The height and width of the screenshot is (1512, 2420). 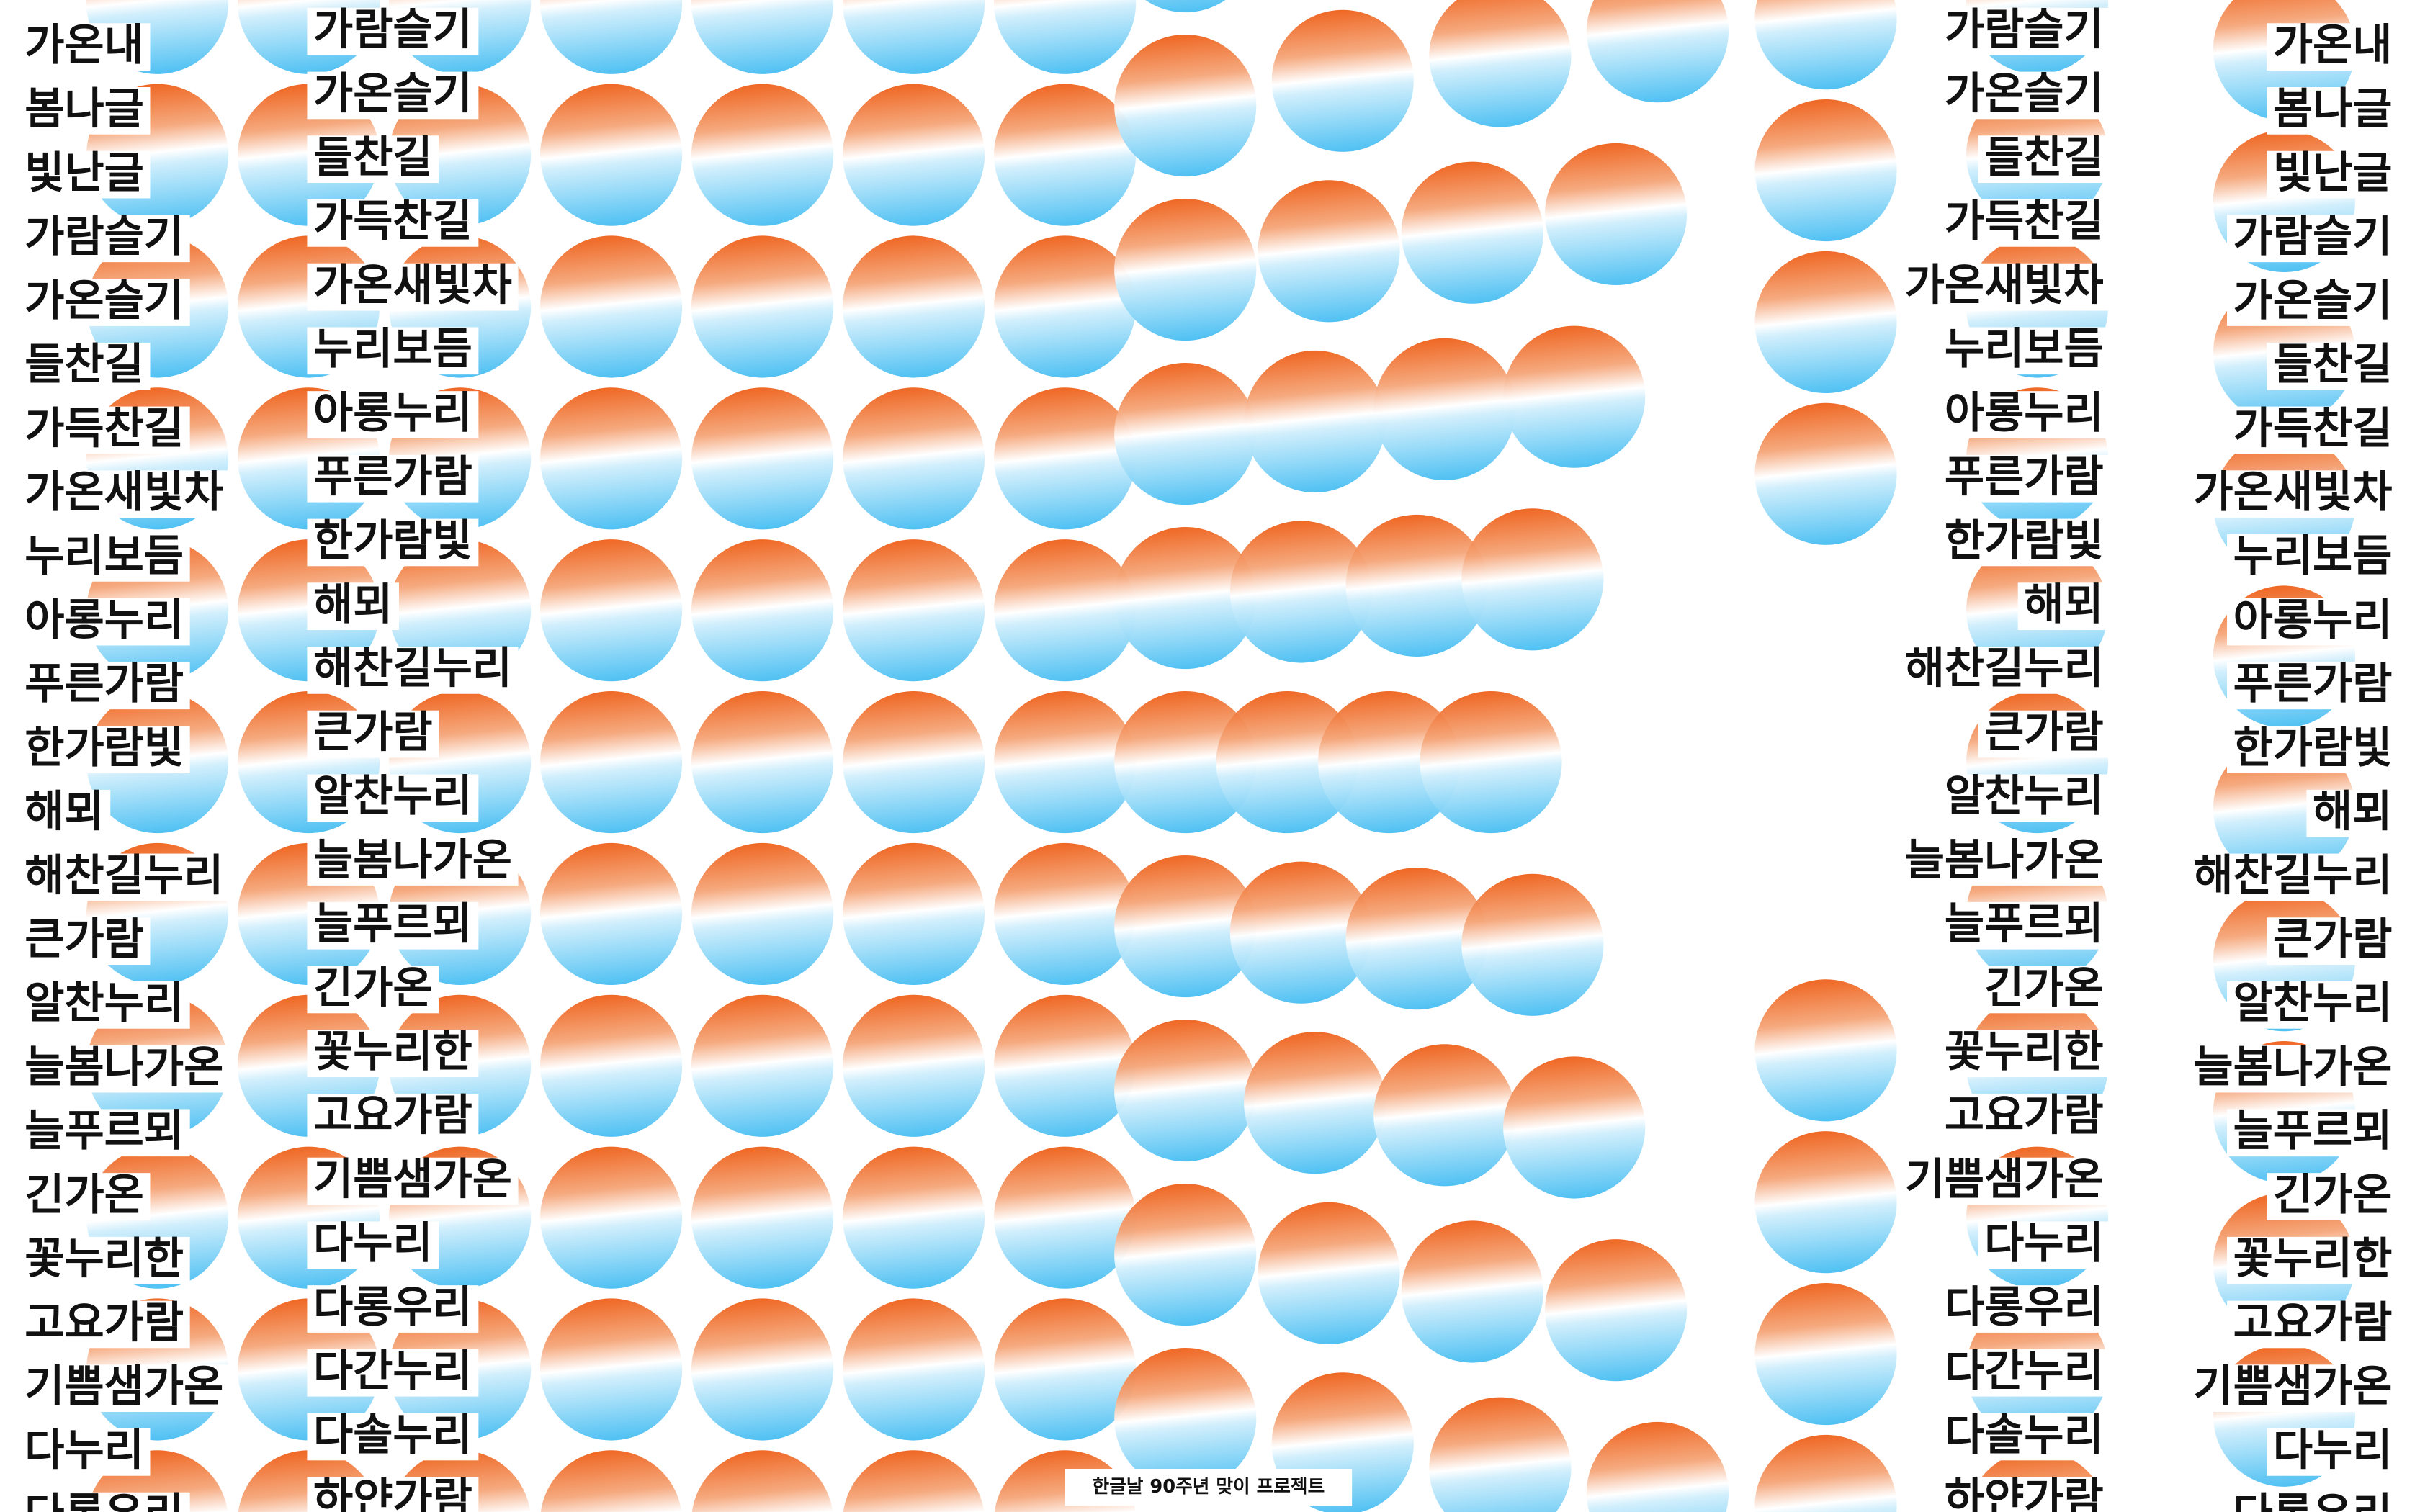 What do you see at coordinates (2024, 93) in the screenshot?
I see `word-label: 가온슬기` at bounding box center [2024, 93].